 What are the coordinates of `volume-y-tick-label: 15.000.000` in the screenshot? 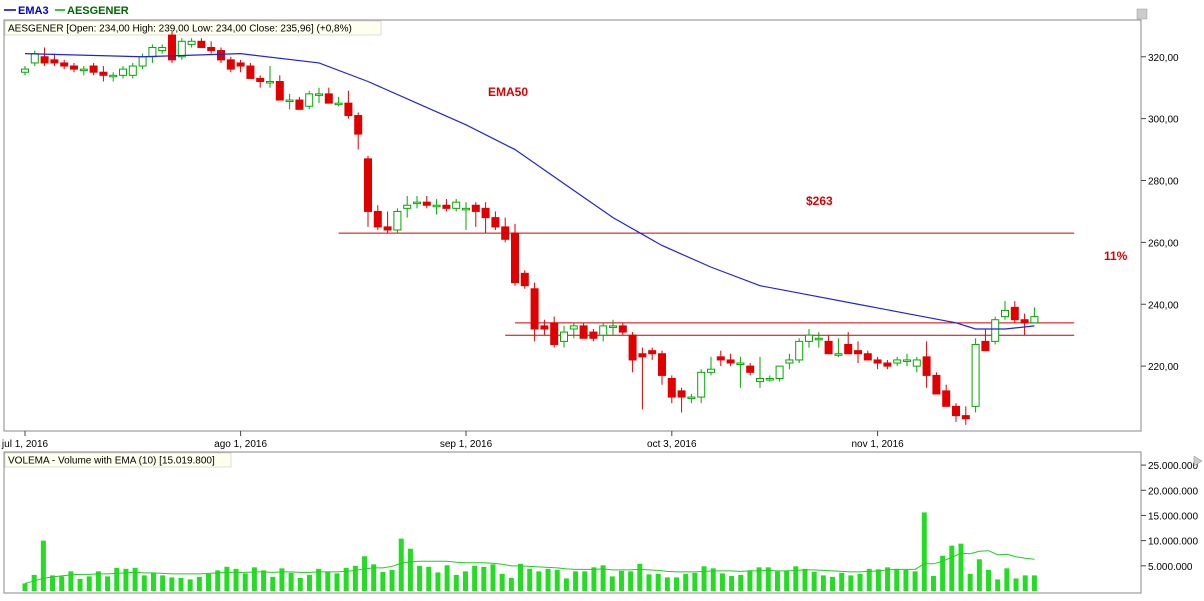 It's located at (1173, 516).